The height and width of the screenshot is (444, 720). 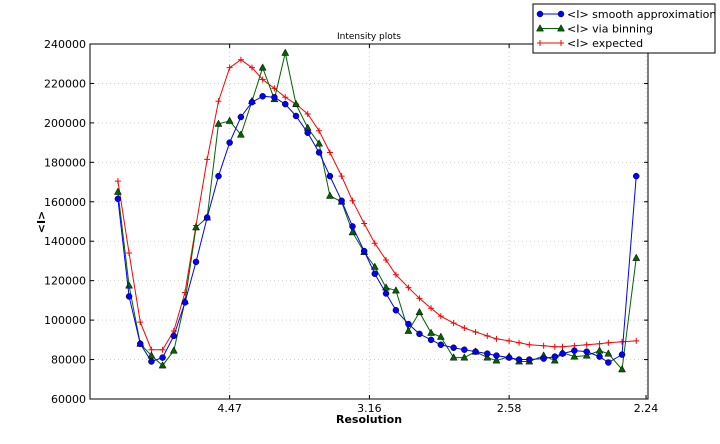 What do you see at coordinates (65, 202) in the screenshot?
I see `y-tick-label: 160000` at bounding box center [65, 202].